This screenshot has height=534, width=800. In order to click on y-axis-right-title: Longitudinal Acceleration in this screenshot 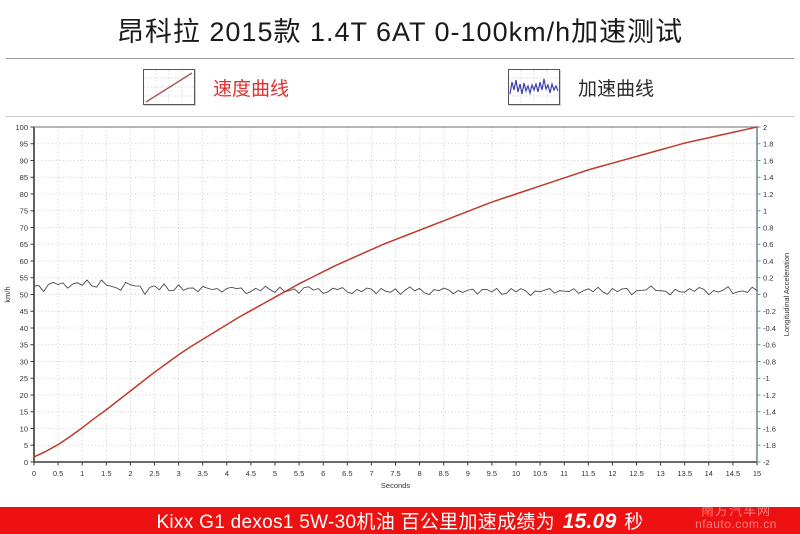, I will do `click(786, 294)`.